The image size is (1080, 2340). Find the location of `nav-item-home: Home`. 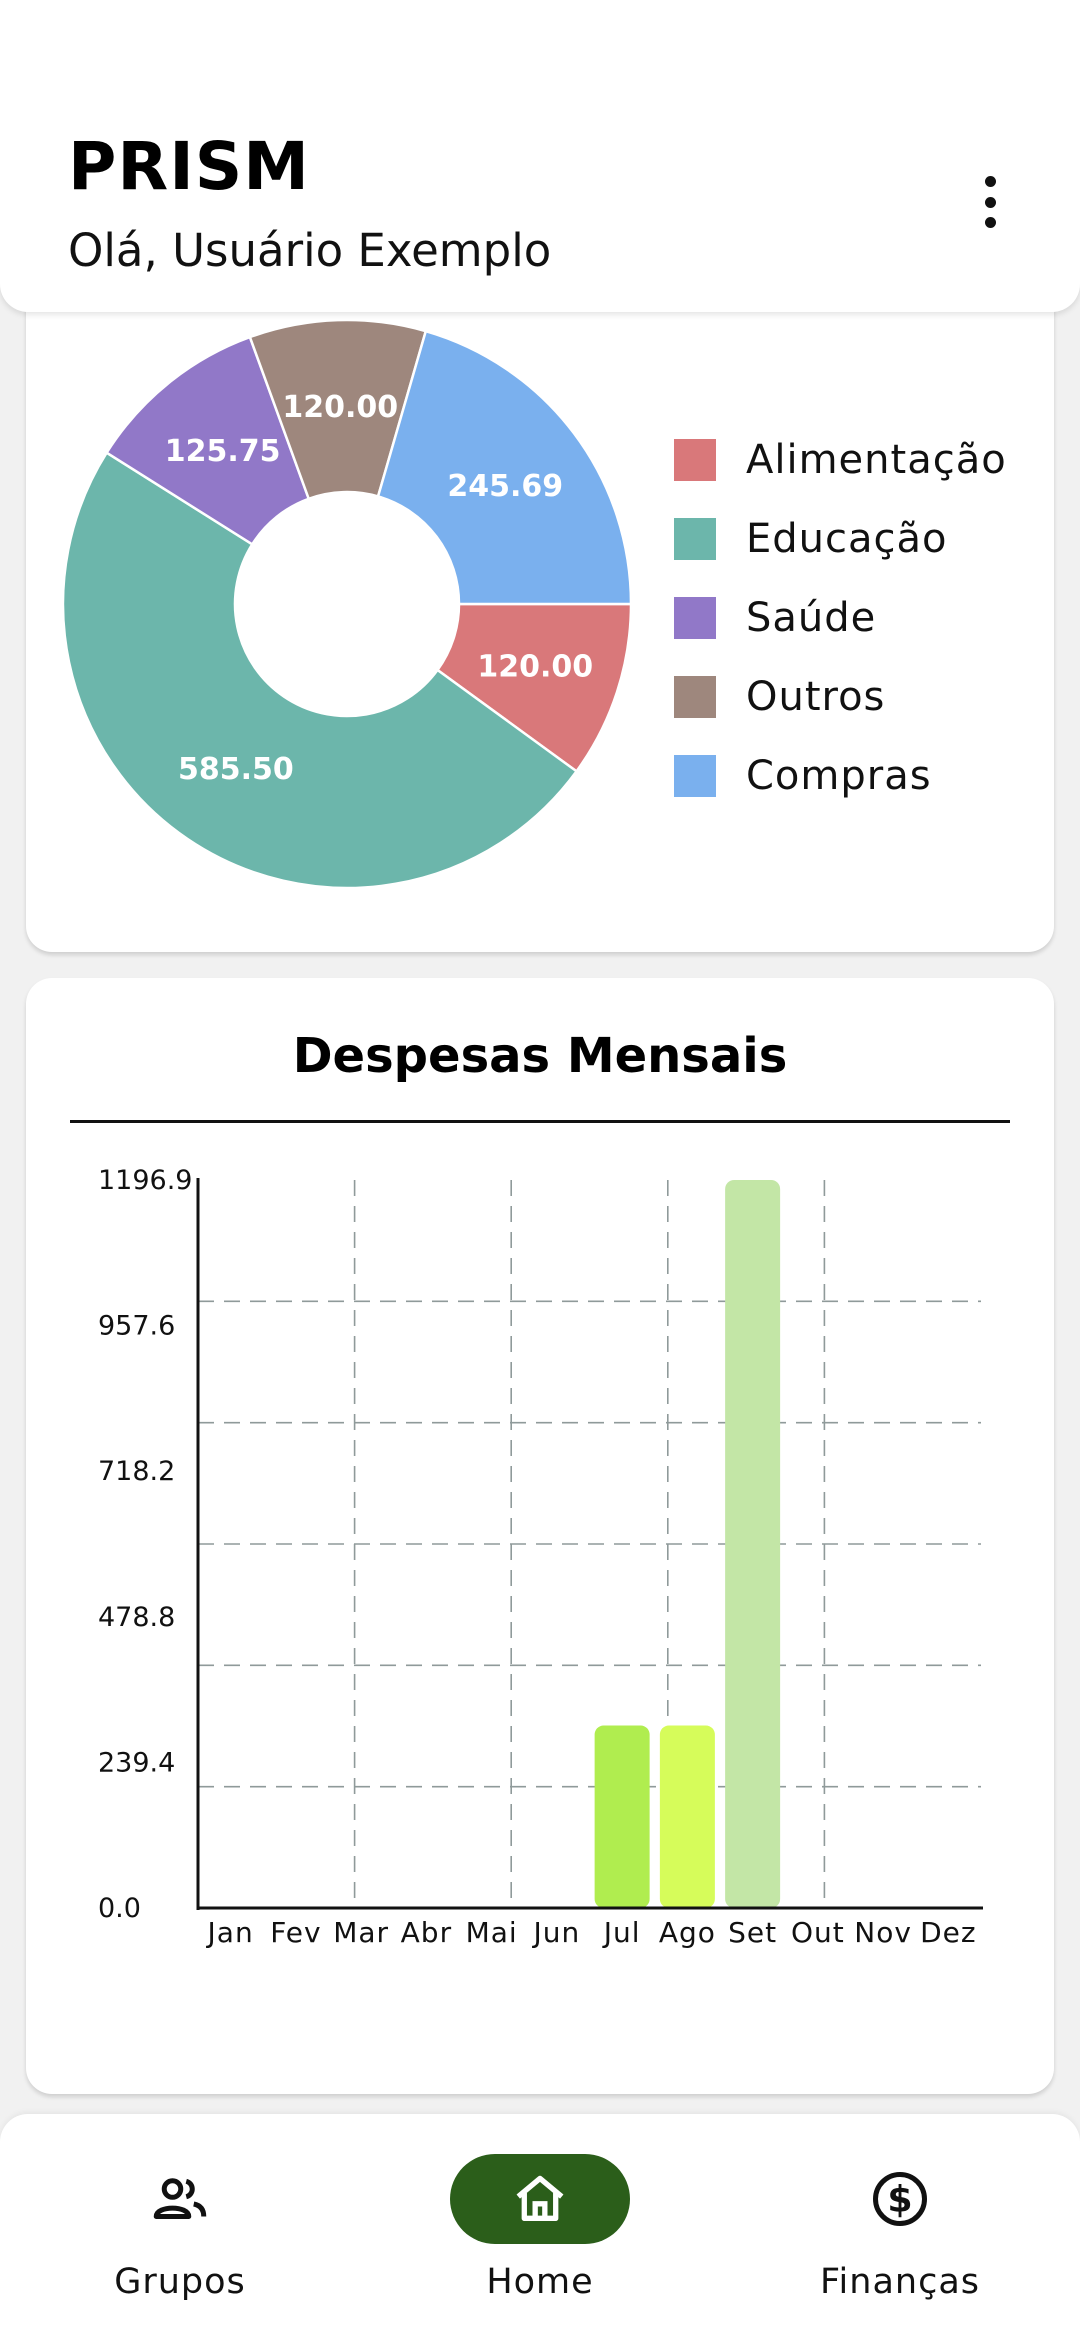

nav-item-home: Home is located at coordinates (540, 2239).